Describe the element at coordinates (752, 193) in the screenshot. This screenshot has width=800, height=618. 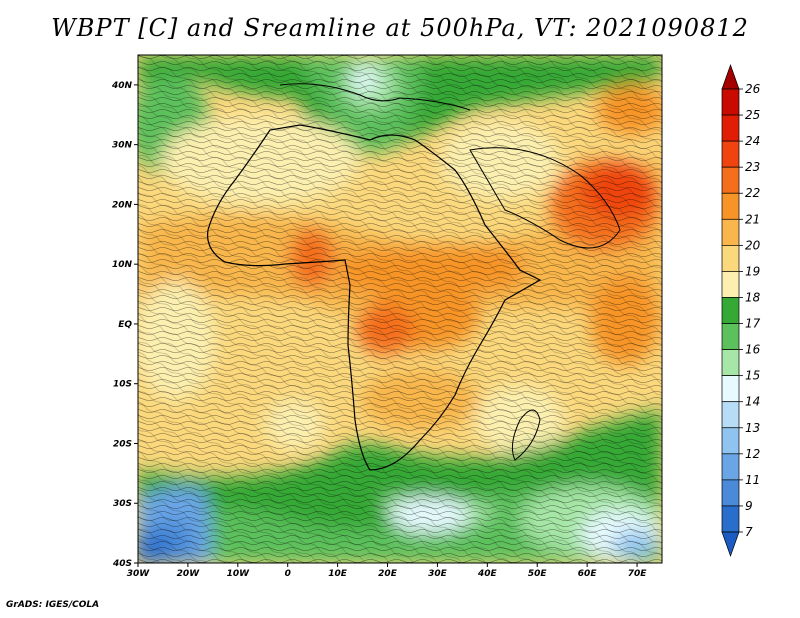
I see `colorbar-label: 22` at that location.